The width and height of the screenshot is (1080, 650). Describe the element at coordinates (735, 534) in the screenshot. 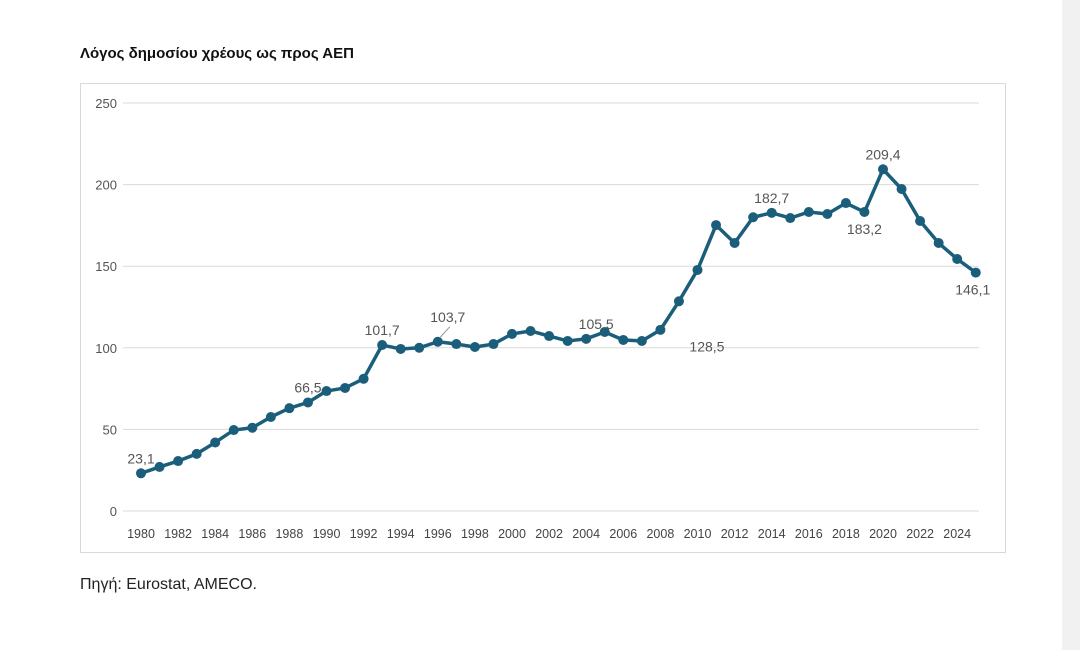

I see `x-tick-label: 2012` at that location.